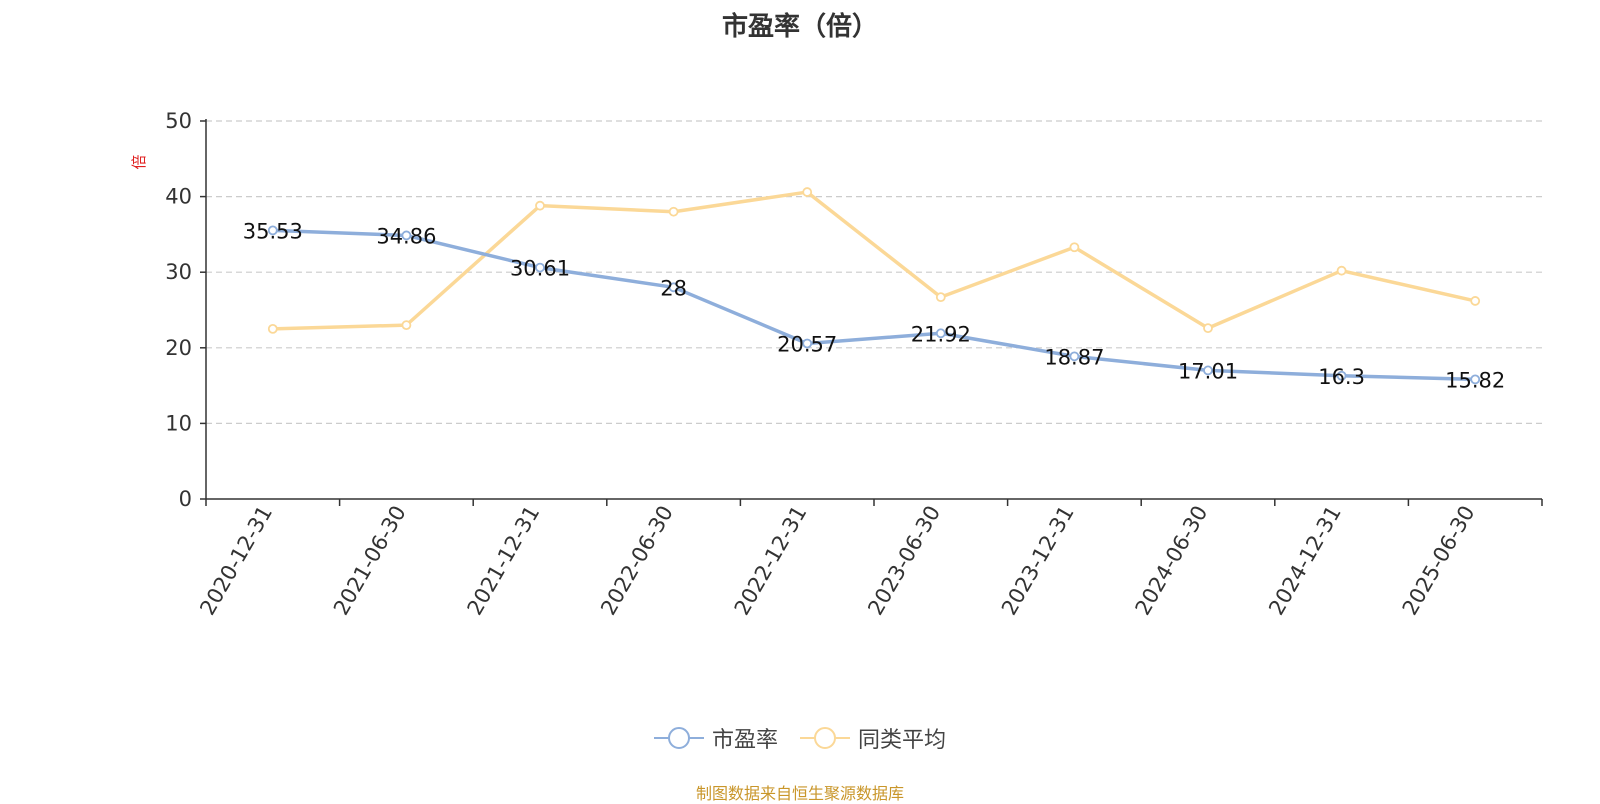  What do you see at coordinates (799, 793) in the screenshot?
I see `source-note: 制图数据来自恒生聚源数据库` at bounding box center [799, 793].